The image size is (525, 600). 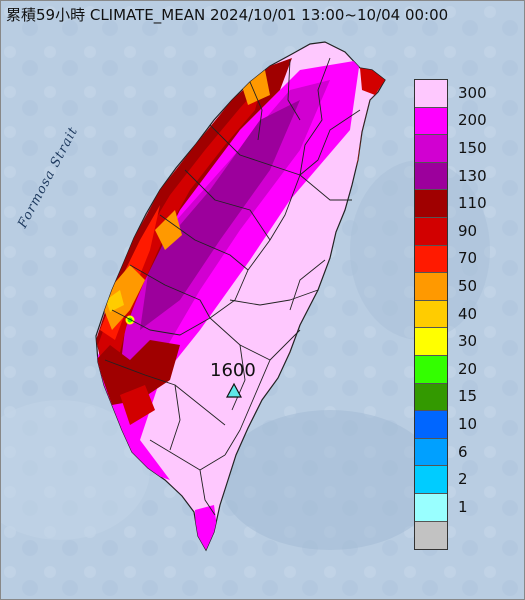 I want to click on legend-label: 40, so click(x=468, y=313).